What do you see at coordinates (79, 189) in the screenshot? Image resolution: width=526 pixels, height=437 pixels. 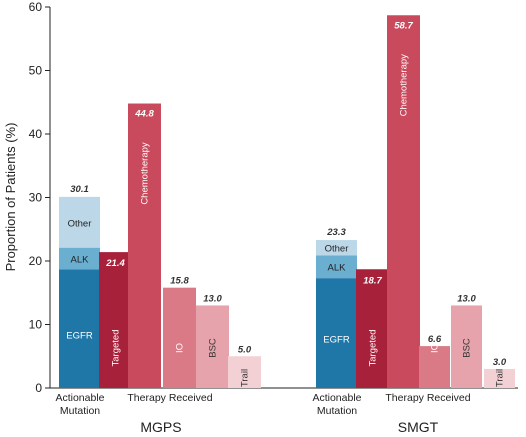 I see `actionable-total-label: 30.1` at bounding box center [79, 189].